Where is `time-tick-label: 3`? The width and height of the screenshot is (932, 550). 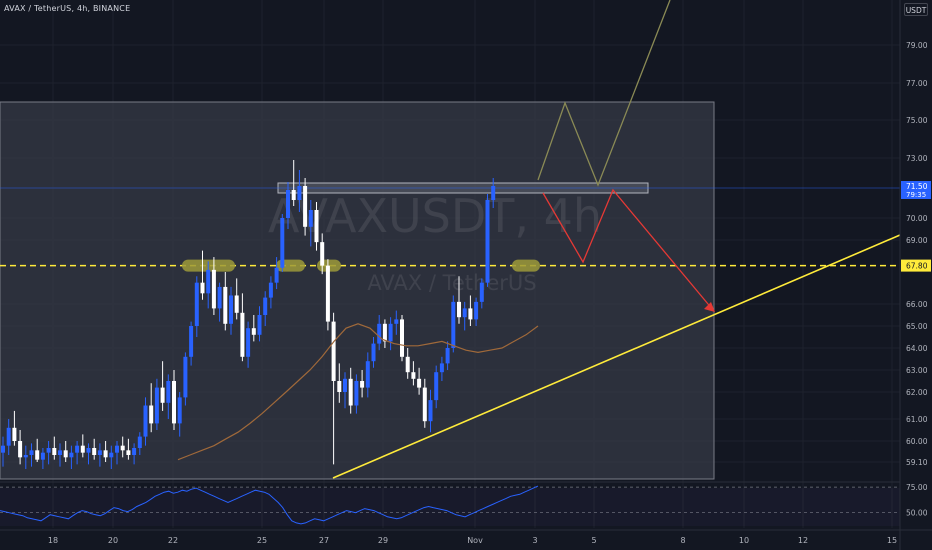
time-tick-label: 3 is located at coordinates (534, 540).